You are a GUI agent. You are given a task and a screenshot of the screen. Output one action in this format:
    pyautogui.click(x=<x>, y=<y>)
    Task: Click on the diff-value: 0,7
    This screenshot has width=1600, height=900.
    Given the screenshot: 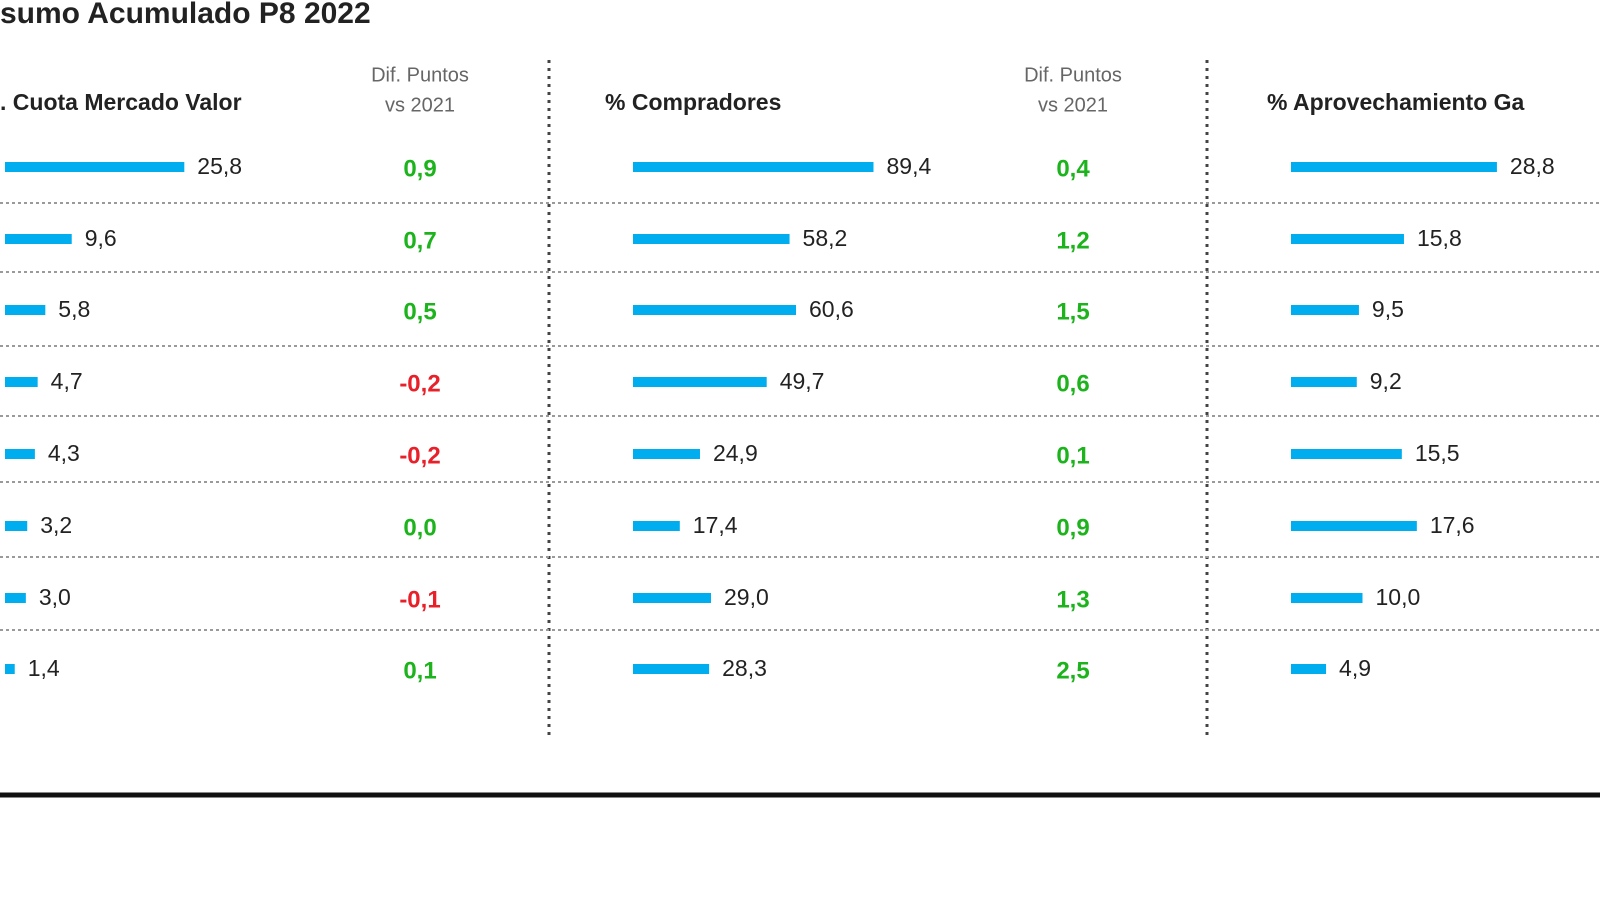 What is the action you would take?
    pyautogui.click(x=419, y=240)
    